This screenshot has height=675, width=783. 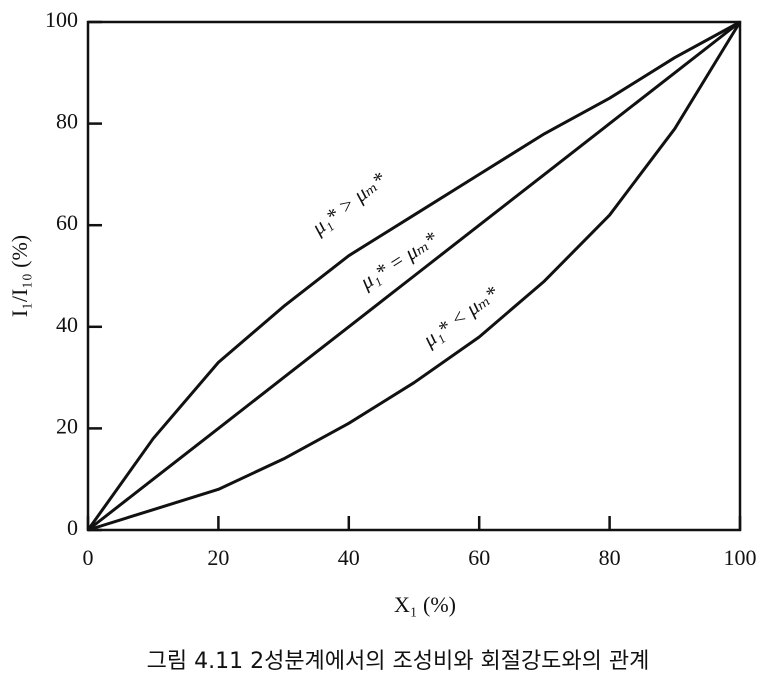 What do you see at coordinates (461, 316) in the screenshot?
I see `curve-annotation: μ₁* < μₘ*` at bounding box center [461, 316].